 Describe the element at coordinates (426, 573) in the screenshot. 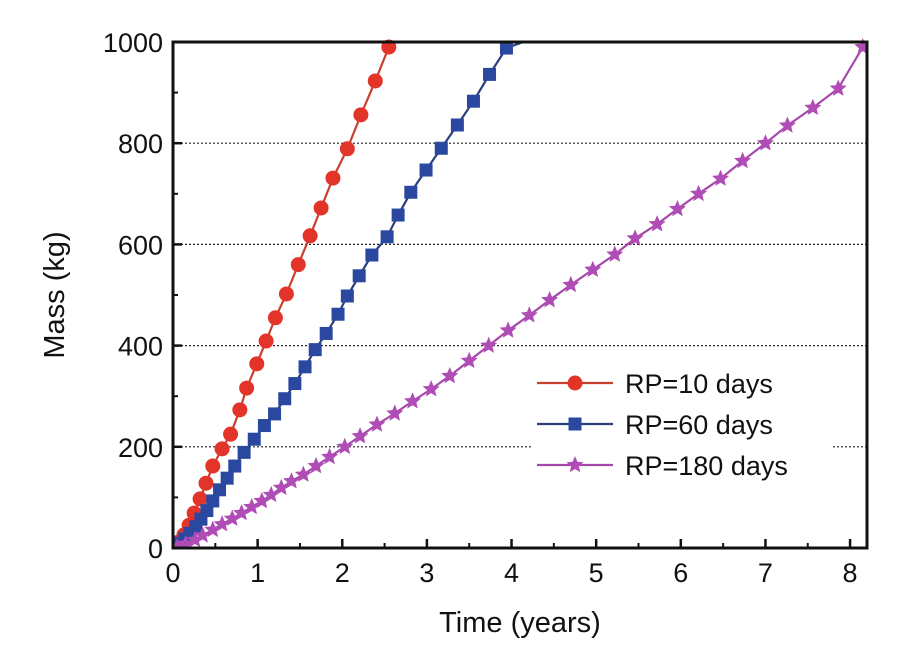

I see `x-tick-label: 3` at that location.